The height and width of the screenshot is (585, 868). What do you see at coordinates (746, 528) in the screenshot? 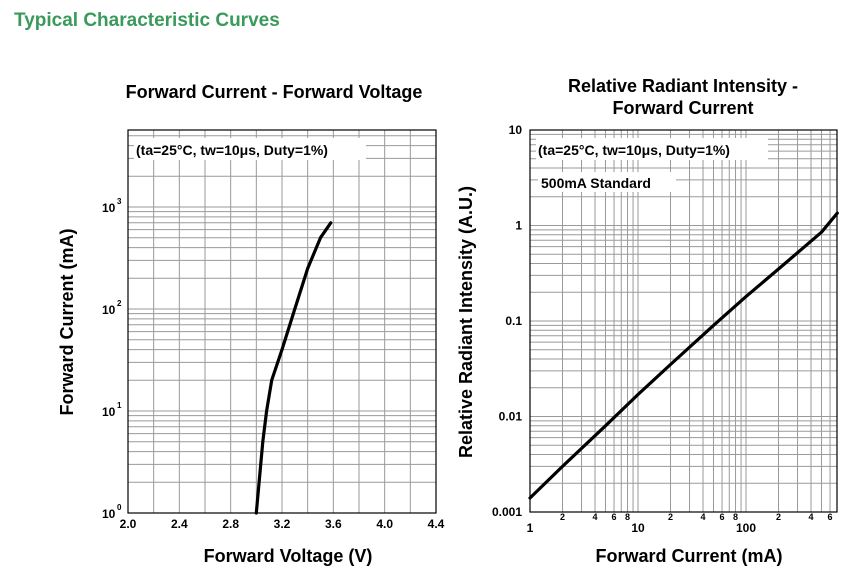
I see `chart2-x-tick-label: 100` at bounding box center [746, 528].